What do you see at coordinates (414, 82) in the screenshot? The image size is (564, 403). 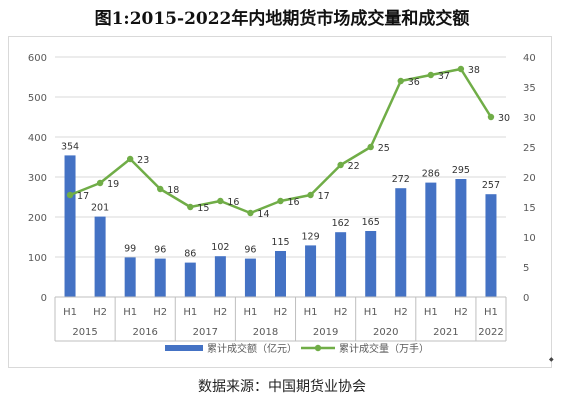 I see `line-value-label: 36` at bounding box center [414, 82].